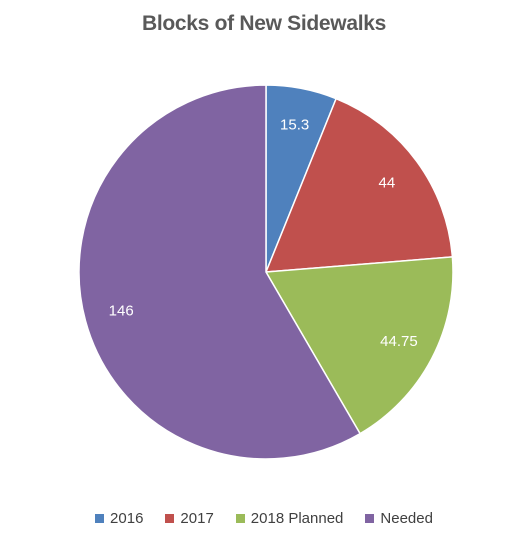  What do you see at coordinates (197, 518) in the screenshot?
I see `legend-label: 2017` at bounding box center [197, 518].